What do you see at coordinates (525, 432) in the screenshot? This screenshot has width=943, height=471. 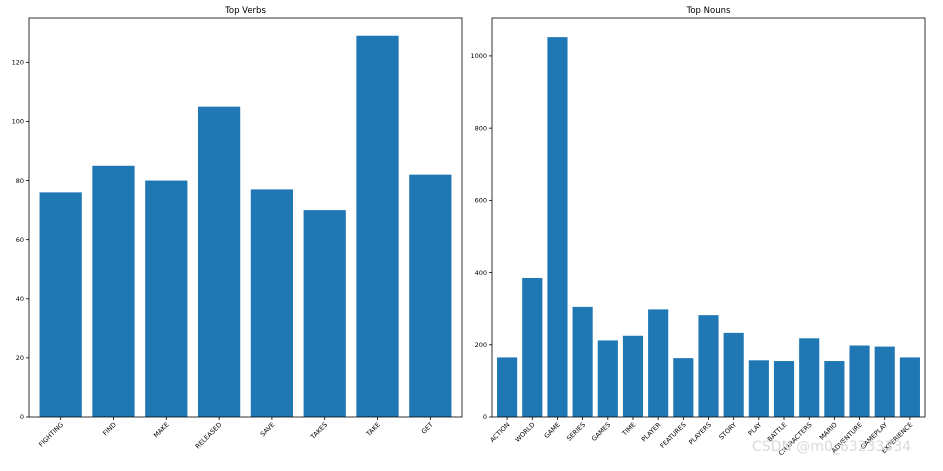 I see `nouns-xtick-label: WORLD` at bounding box center [525, 432].